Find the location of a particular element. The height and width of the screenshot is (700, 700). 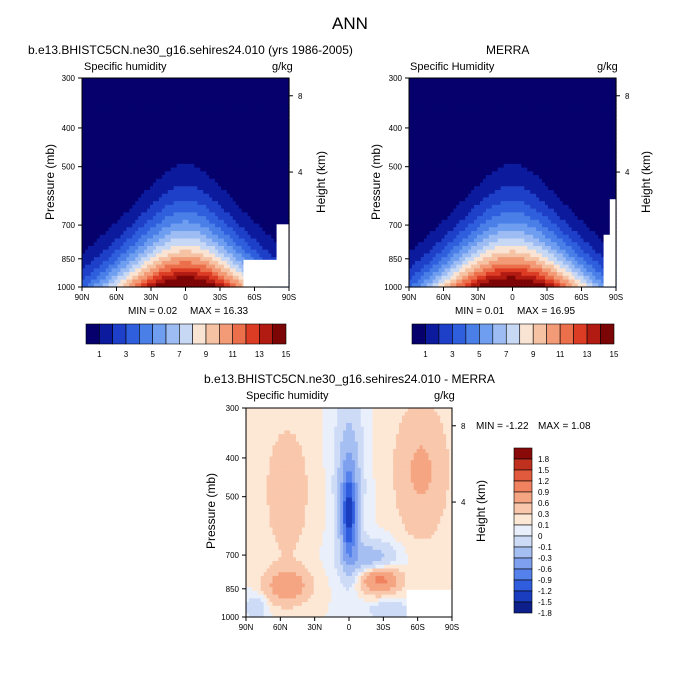

panel3-ytick-label: 1000 is located at coordinates (230, 617).